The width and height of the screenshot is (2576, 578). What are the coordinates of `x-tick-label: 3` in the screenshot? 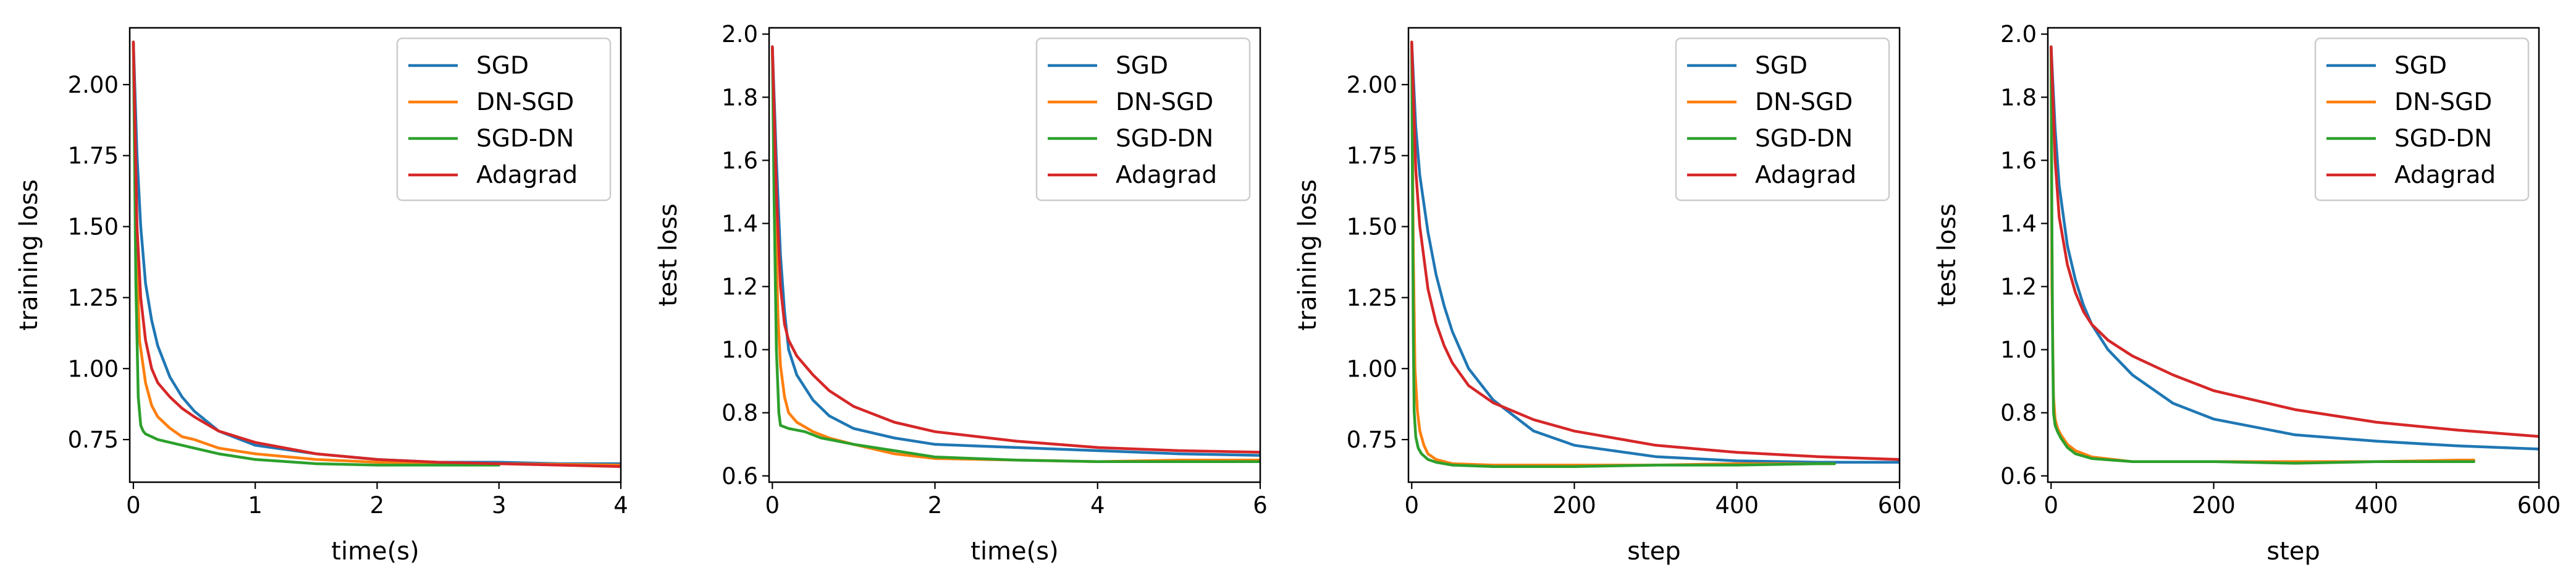 It's located at (499, 505).